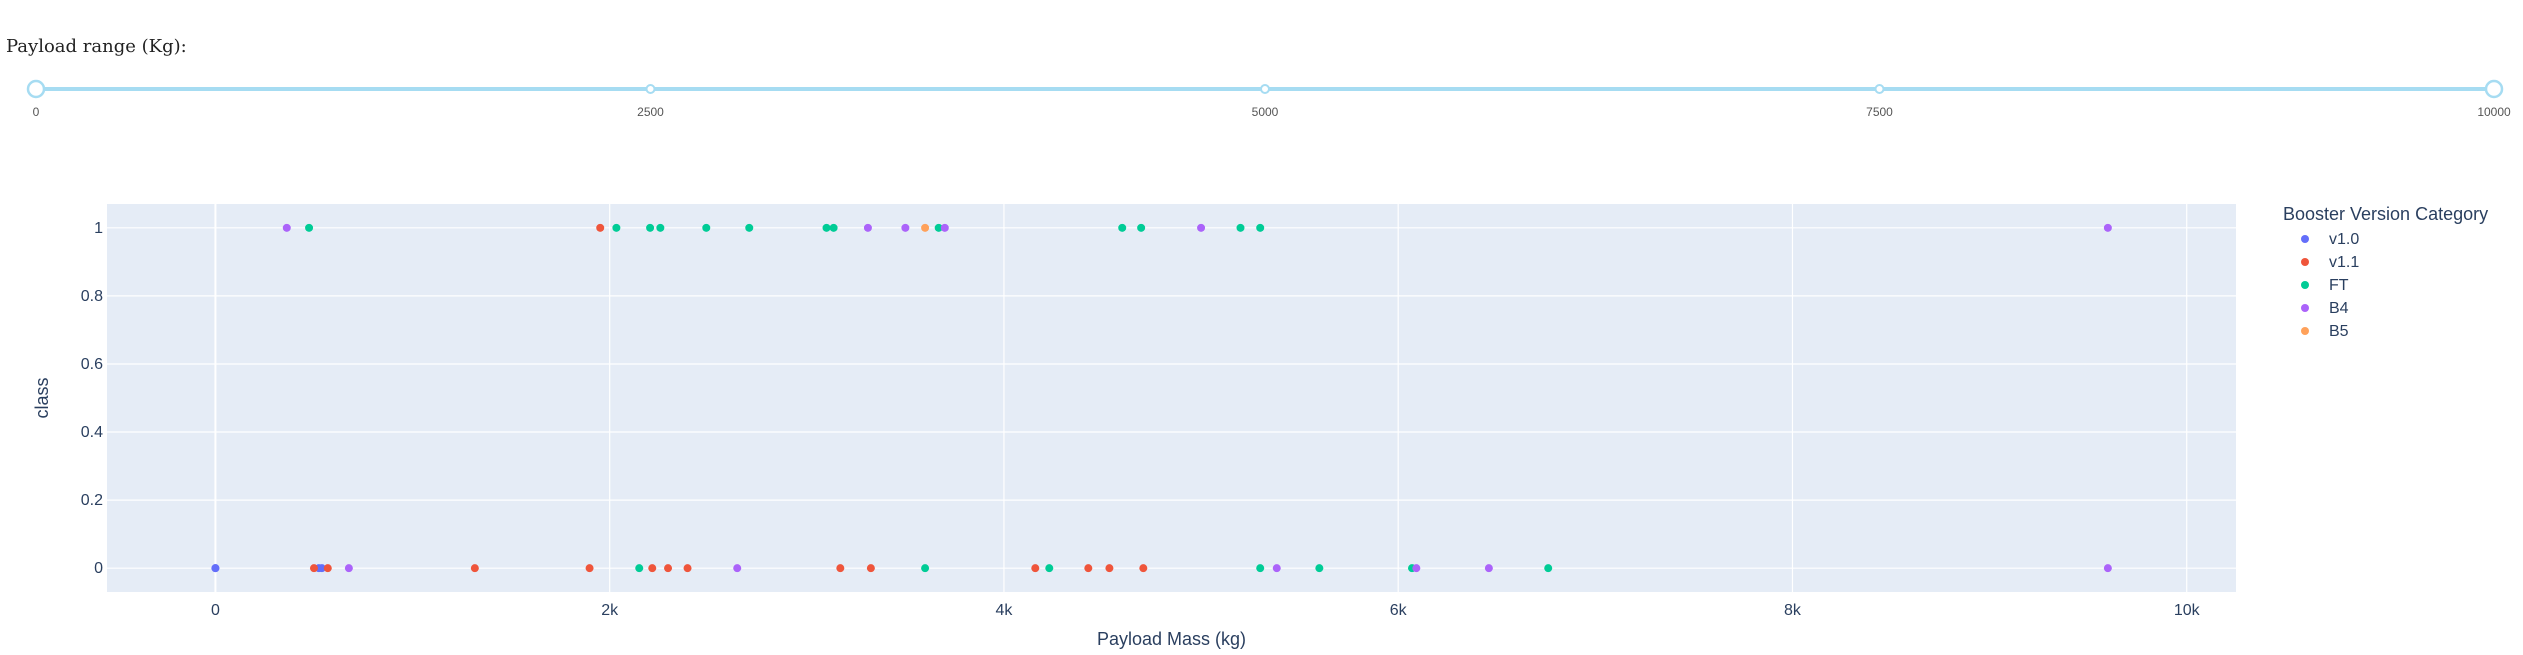  Describe the element at coordinates (42, 397) in the screenshot. I see `y-axis-title: class` at that location.